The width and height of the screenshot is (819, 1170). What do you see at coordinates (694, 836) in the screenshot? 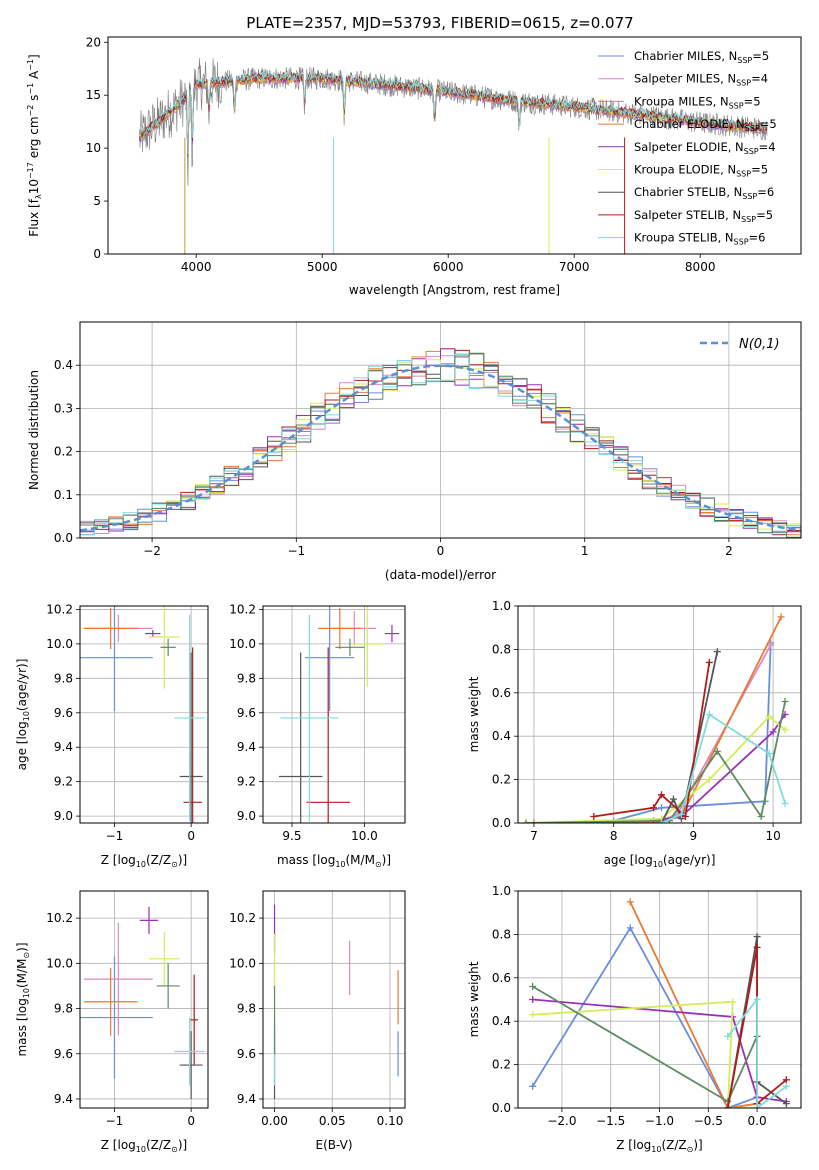
I see `x-tick-label: 9` at bounding box center [694, 836].